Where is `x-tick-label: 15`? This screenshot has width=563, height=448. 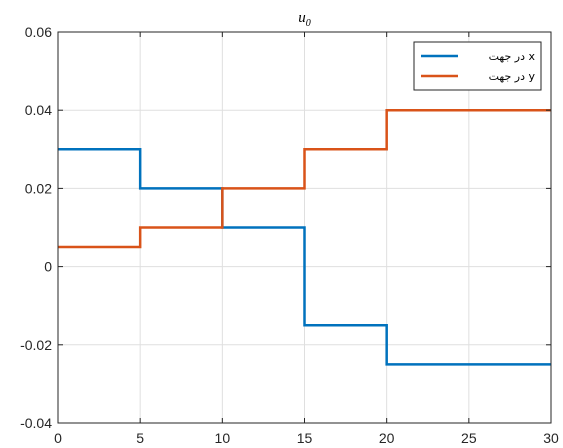
x-tick-label: 15 is located at coordinates (305, 438).